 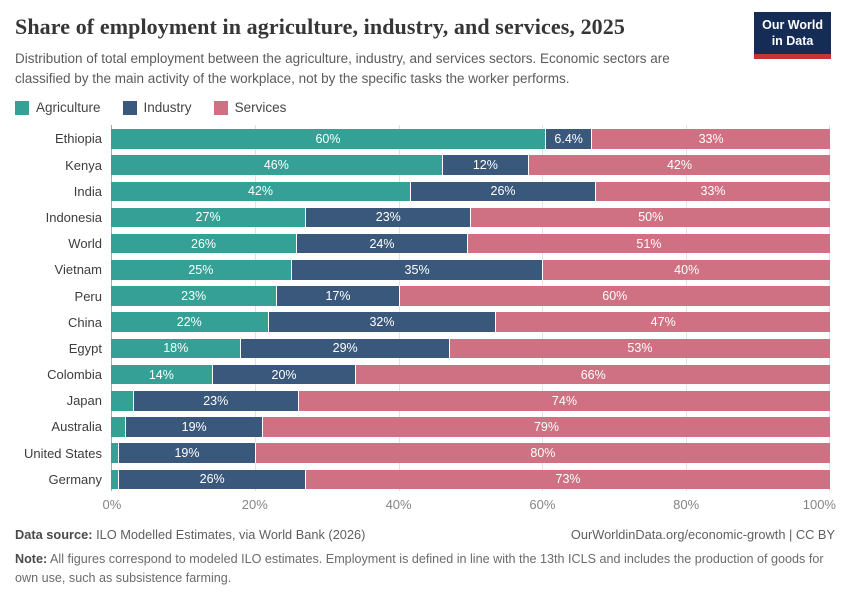 What do you see at coordinates (85, 244) in the screenshot?
I see `country-label-world: World` at bounding box center [85, 244].